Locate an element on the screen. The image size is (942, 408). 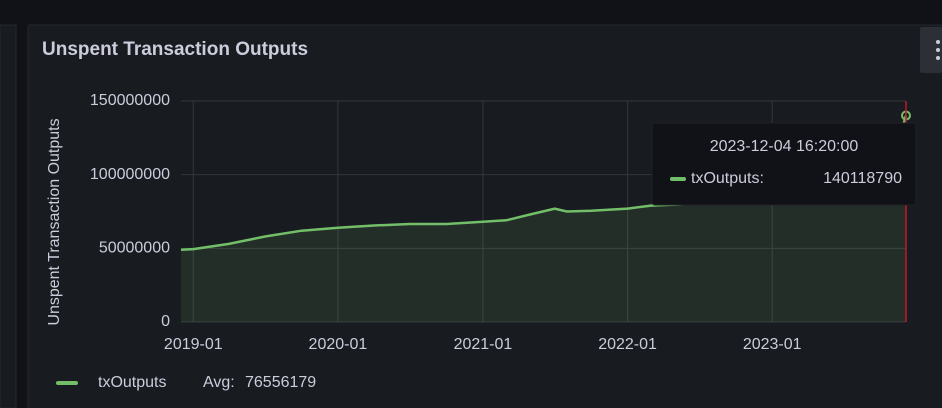
x-tick-label: 2023-01 is located at coordinates (772, 344).